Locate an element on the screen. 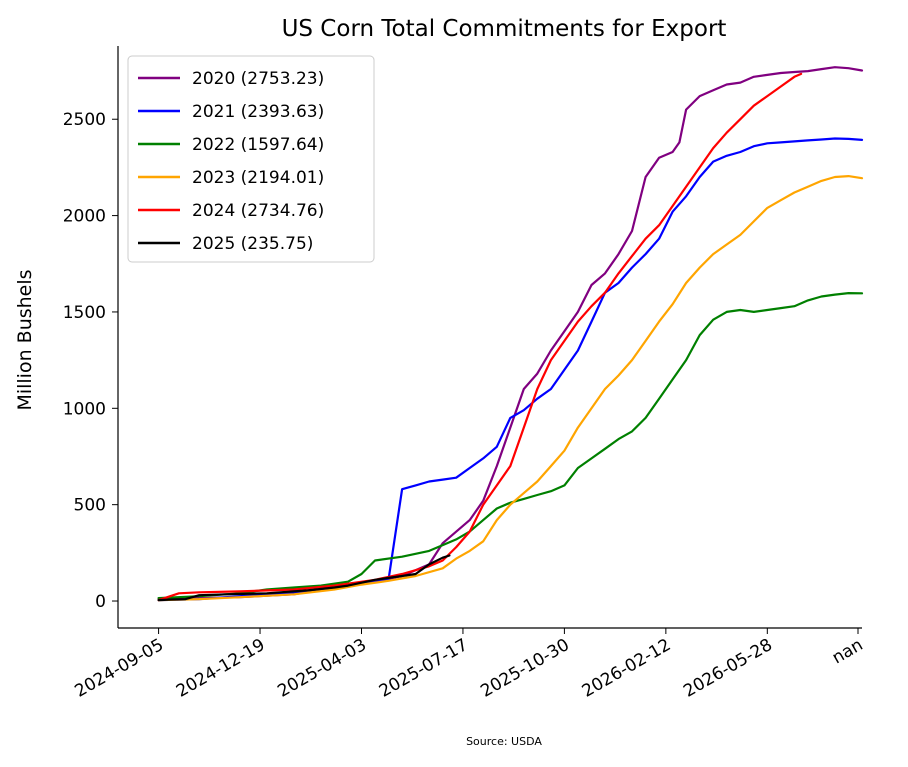 This screenshot has width=908, height=767. x-tick-label: 2026-02-12 is located at coordinates (627, 668).